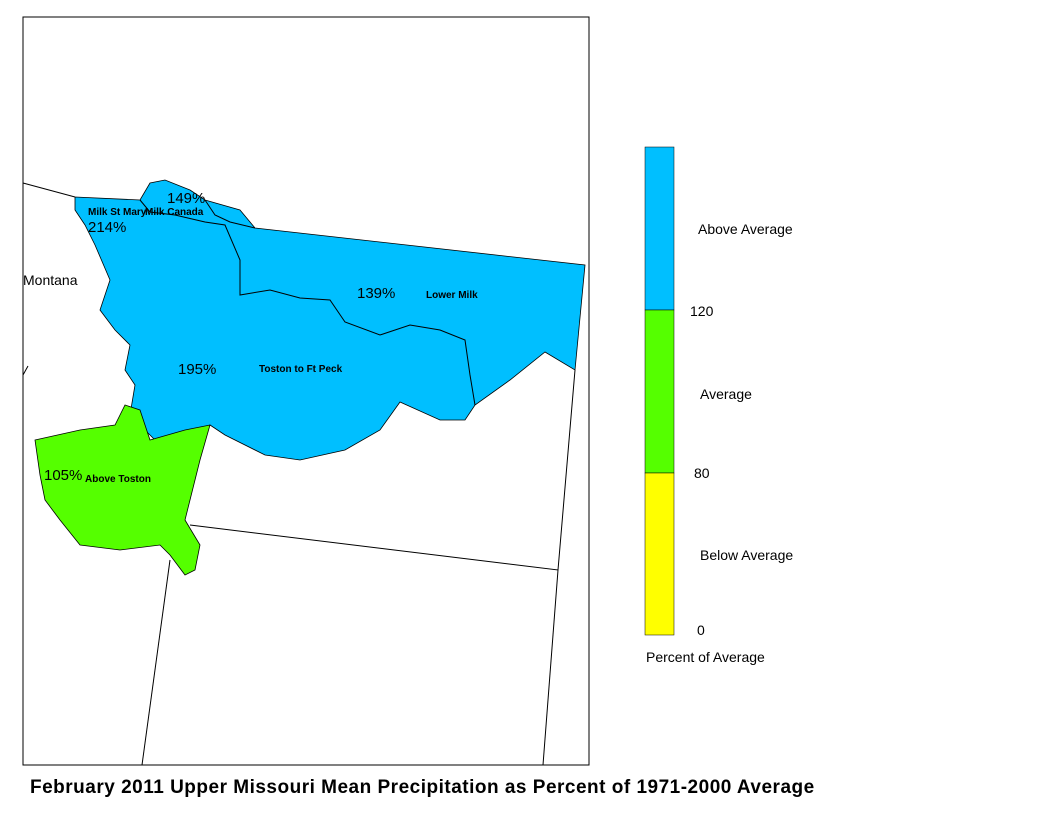 The image size is (1056, 821). What do you see at coordinates (63, 475) in the screenshot?
I see `region-percent: 105%` at bounding box center [63, 475].